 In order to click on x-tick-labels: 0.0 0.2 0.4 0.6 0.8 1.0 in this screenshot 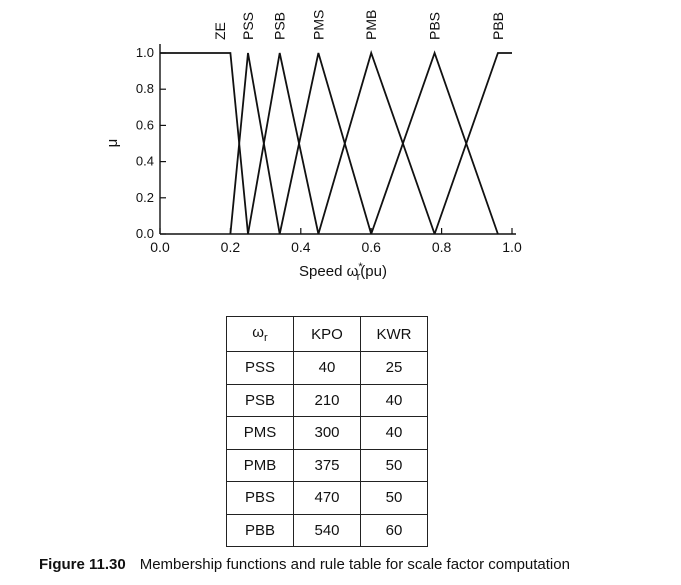, I will do `click(336, 247)`.